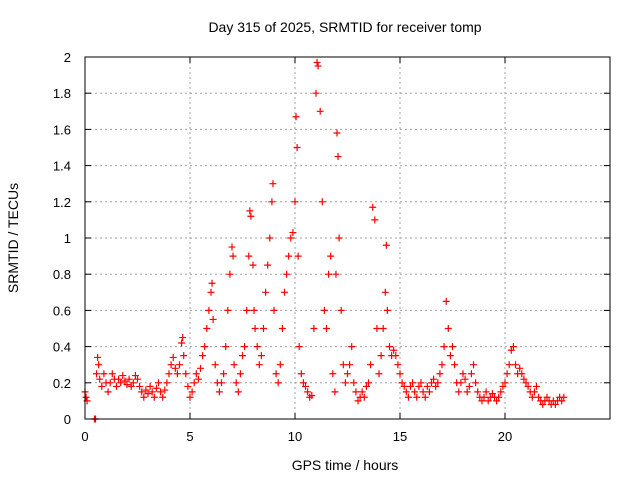 Image resolution: width=640 pixels, height=480 pixels. Describe the element at coordinates (62, 202) in the screenshot. I see `y-tick-label: 1.2` at that location.